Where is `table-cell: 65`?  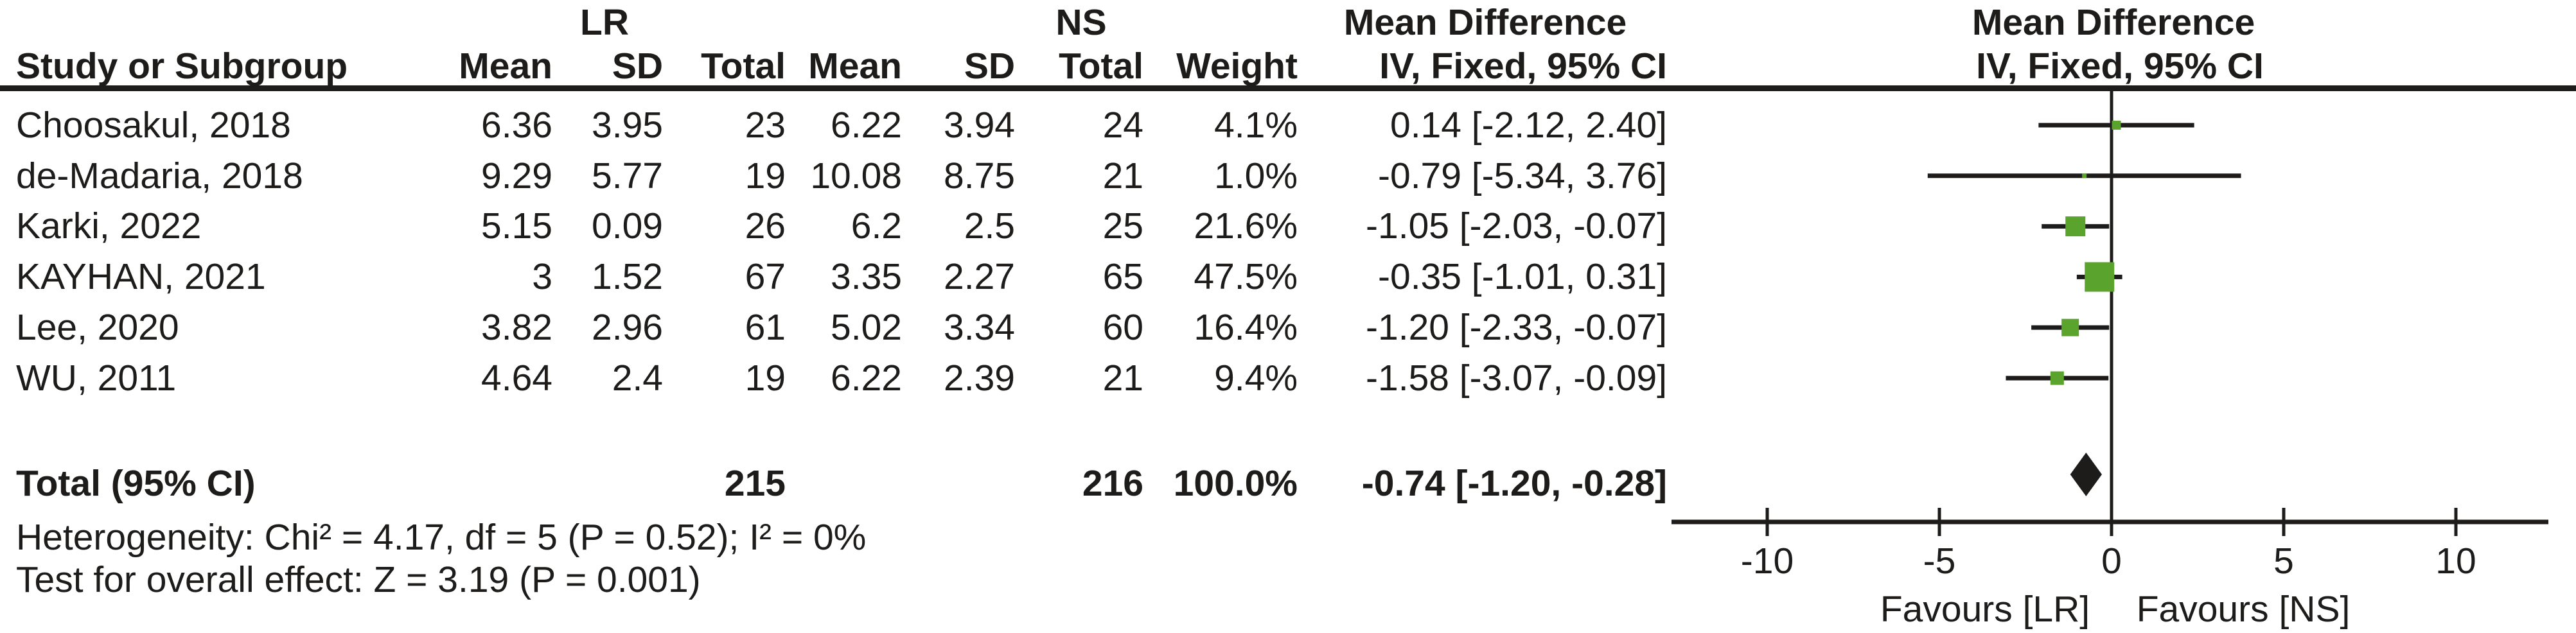
table-cell: 65 is located at coordinates (1122, 276).